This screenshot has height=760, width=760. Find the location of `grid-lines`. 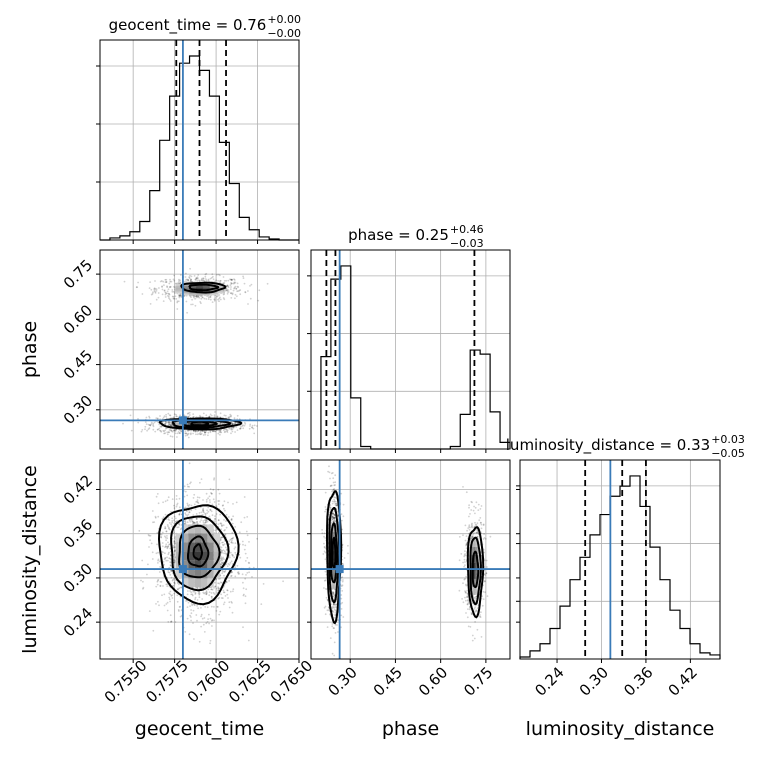

grid-lines is located at coordinates (410, 349).